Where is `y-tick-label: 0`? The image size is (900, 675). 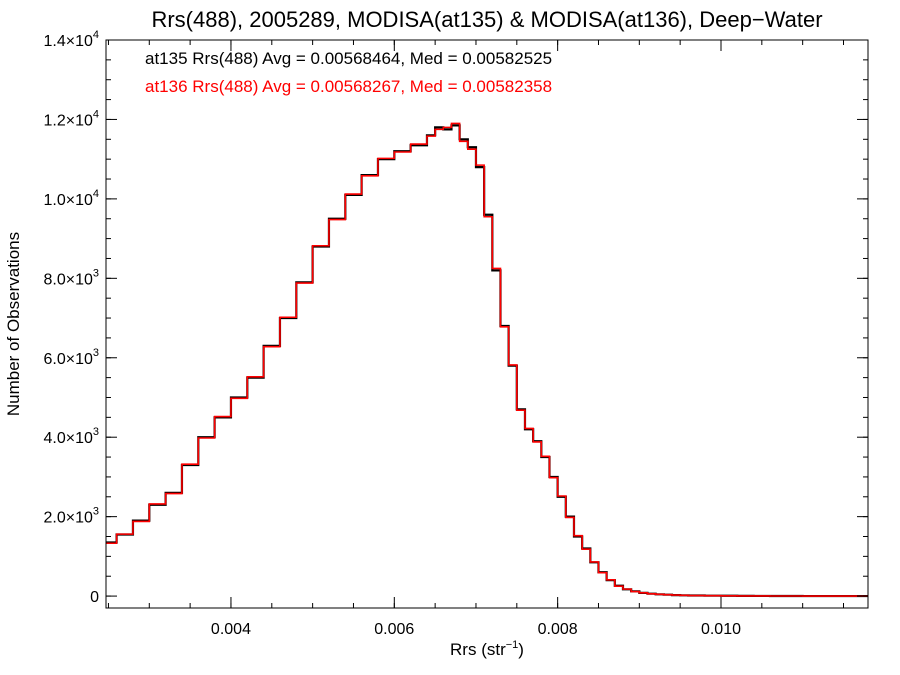
y-tick-label: 0 is located at coordinates (94, 597).